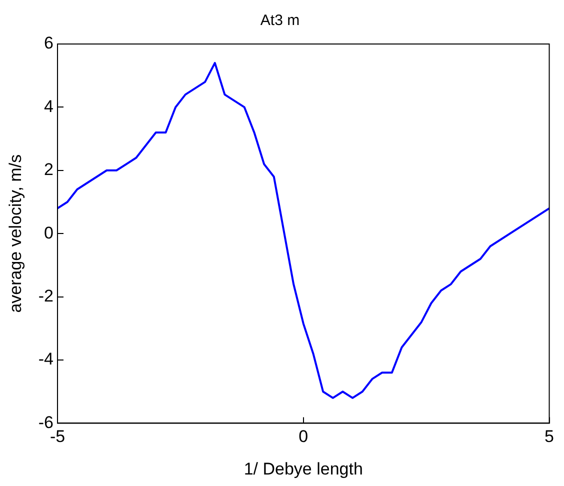  I want to click on chart-title: At3 m, so click(280, 21).